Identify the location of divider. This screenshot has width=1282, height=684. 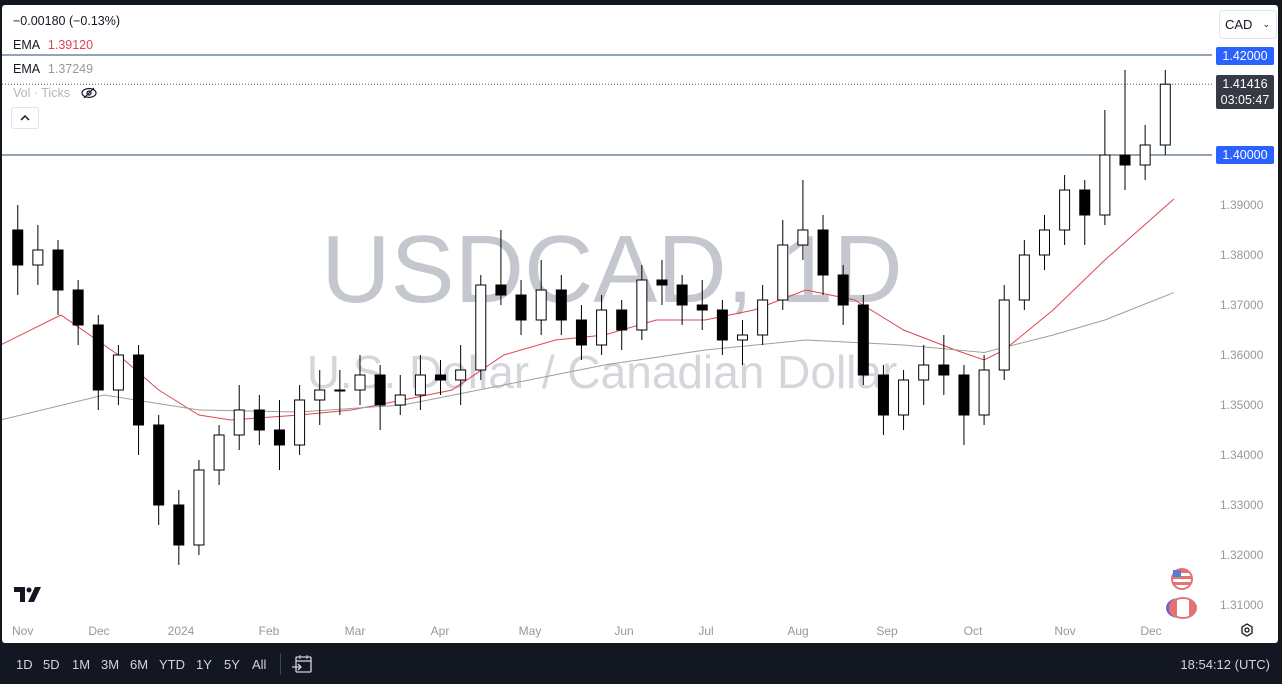
(280, 664).